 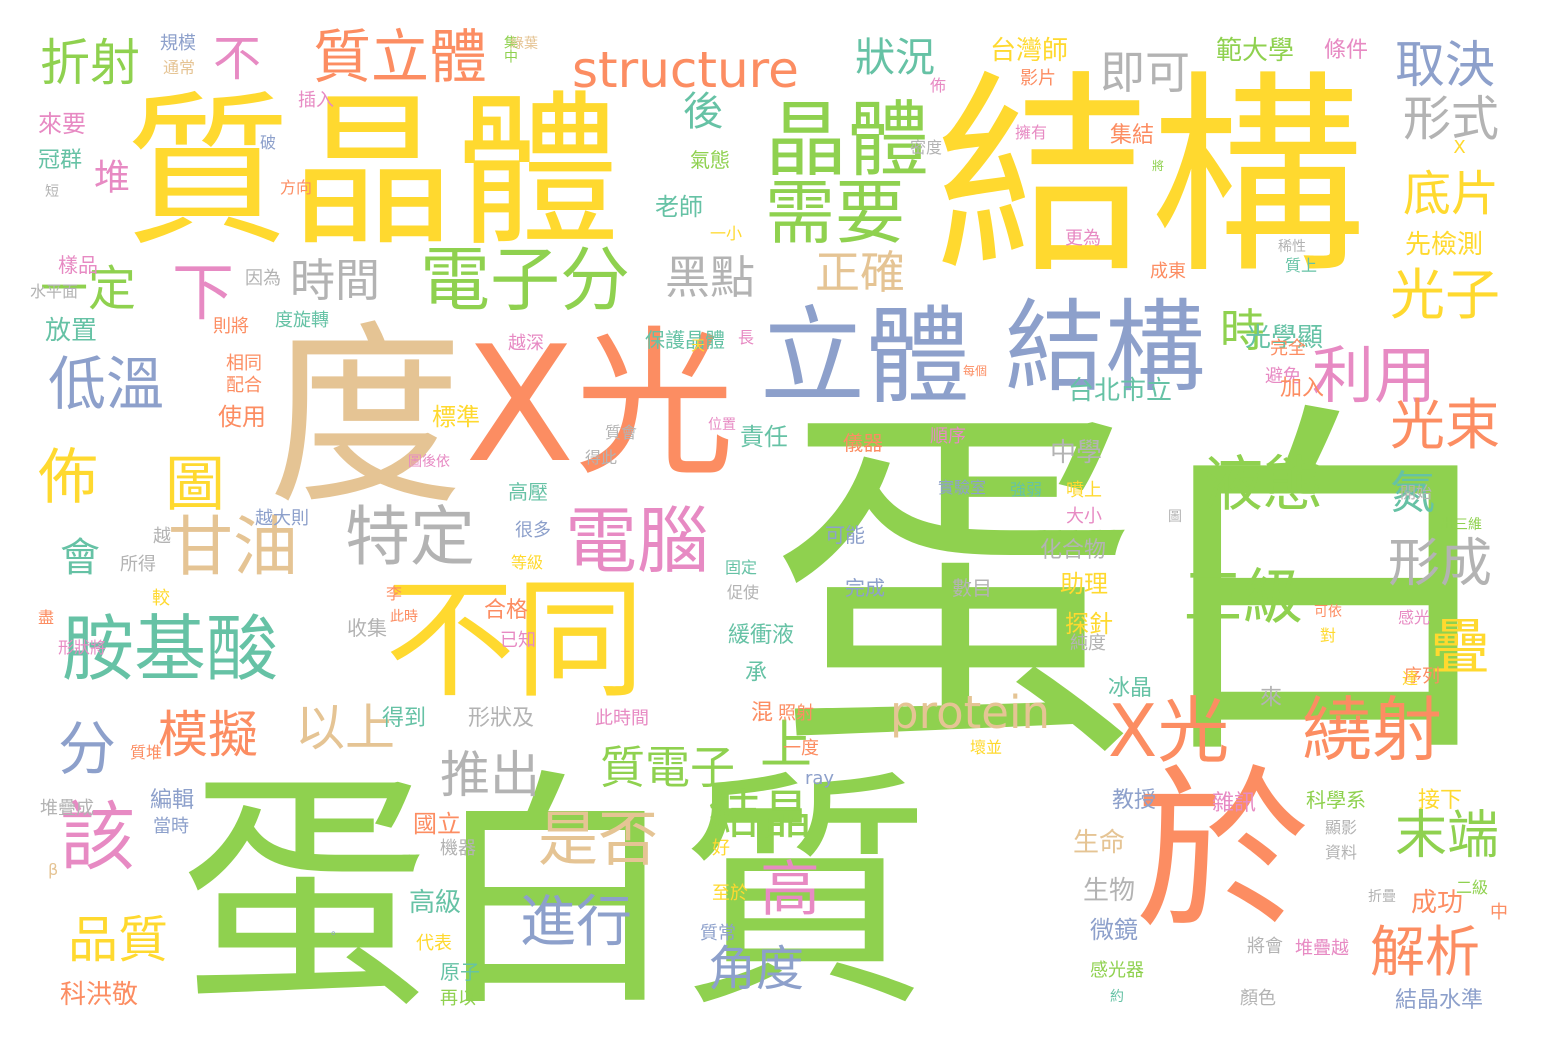 I want to click on cloud-word: 會, so click(x=80, y=558).